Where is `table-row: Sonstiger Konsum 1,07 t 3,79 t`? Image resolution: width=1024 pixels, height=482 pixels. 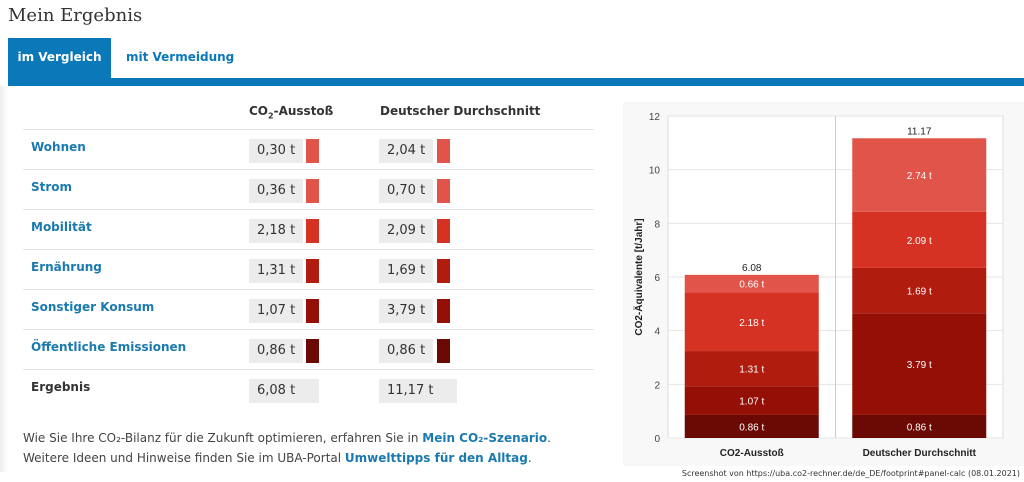
table-row: Sonstiger Konsum 1,07 t 3,79 t is located at coordinates (308, 309).